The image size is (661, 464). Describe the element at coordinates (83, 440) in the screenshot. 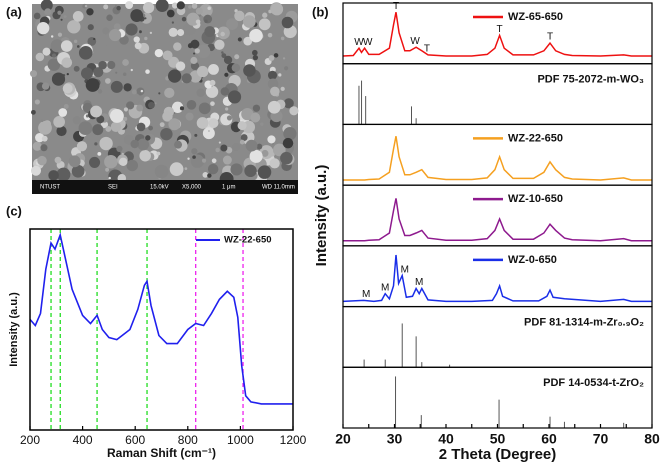

I see `x-tick-label: 400` at that location.